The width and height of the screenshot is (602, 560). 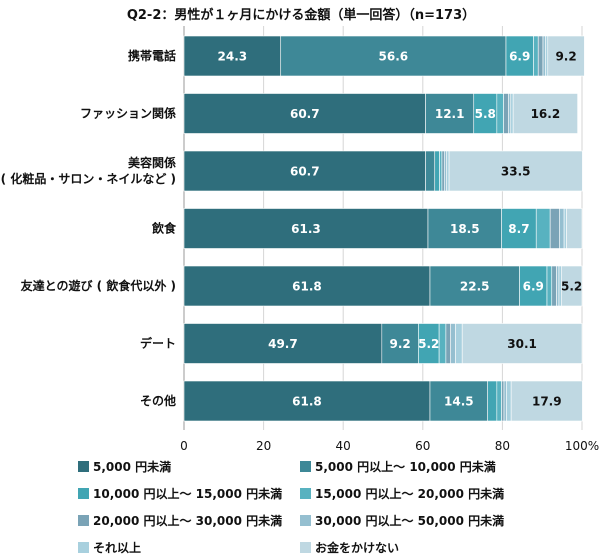 What do you see at coordinates (184, 446) in the screenshot?
I see `x-tick-label: 0` at bounding box center [184, 446].